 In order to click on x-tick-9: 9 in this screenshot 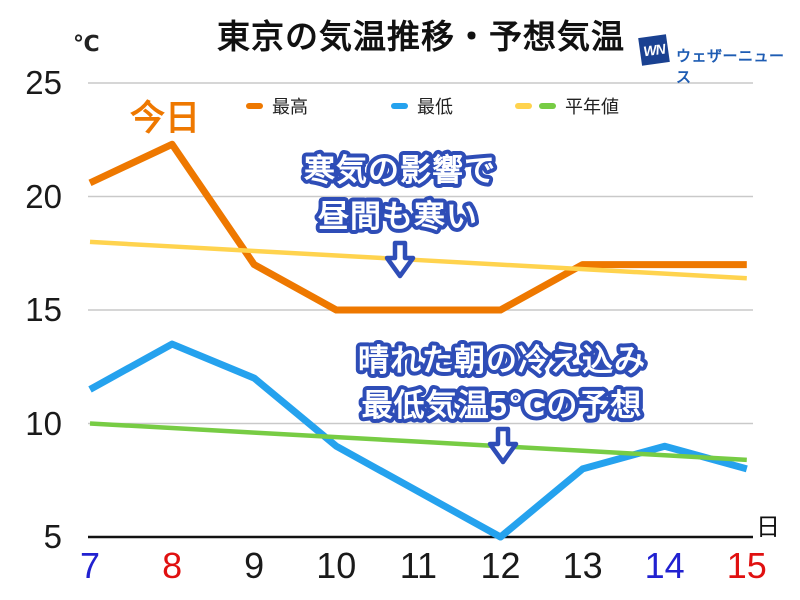, I will do `click(254, 565)`.